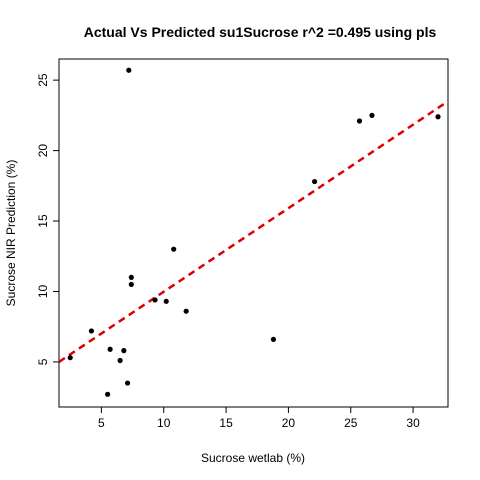  What do you see at coordinates (226, 423) in the screenshot?
I see `x-tick-label: 15` at bounding box center [226, 423].